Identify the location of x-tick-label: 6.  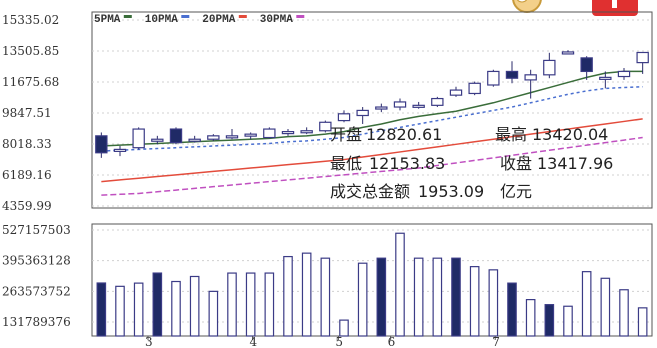
(392, 341).